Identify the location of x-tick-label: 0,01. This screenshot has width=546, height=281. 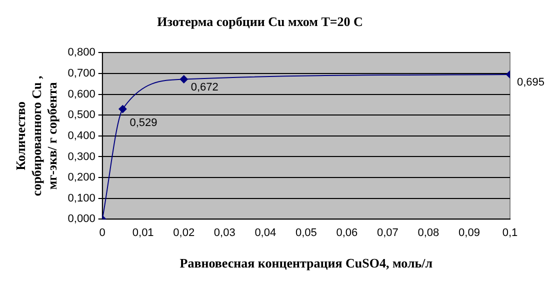
(143, 232).